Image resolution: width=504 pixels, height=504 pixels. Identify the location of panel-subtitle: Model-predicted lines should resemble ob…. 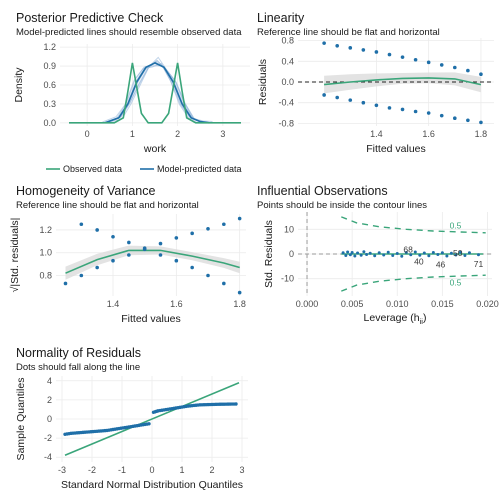
(129, 32).